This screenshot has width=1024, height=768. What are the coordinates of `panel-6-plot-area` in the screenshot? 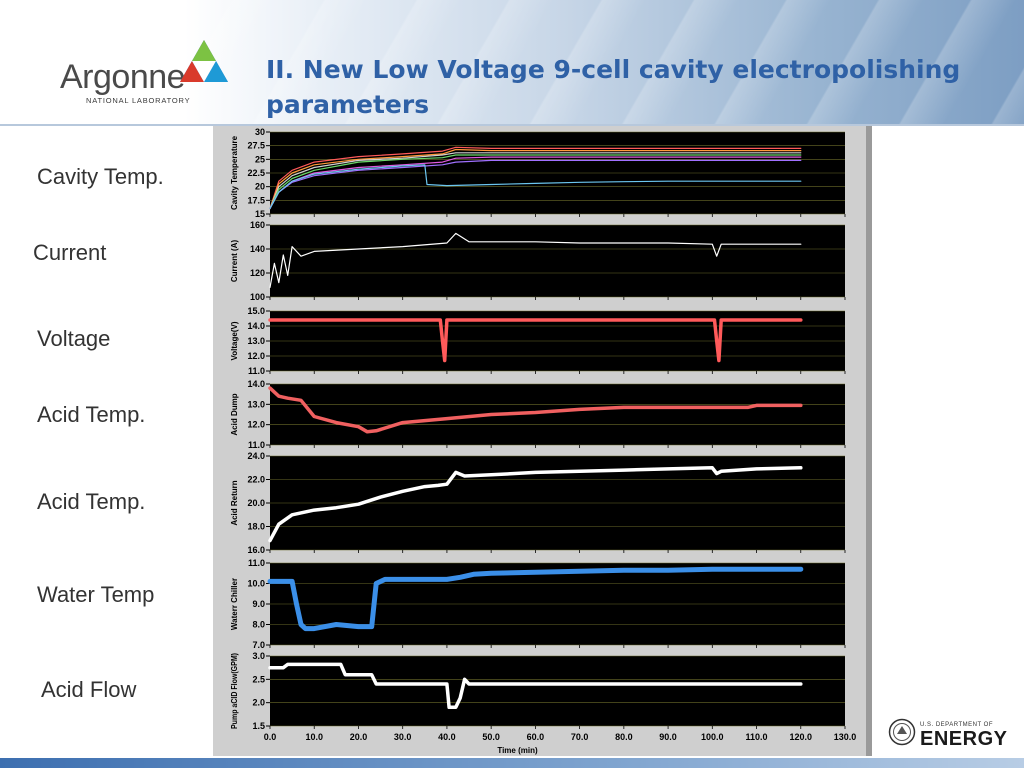 It's located at (557, 691).